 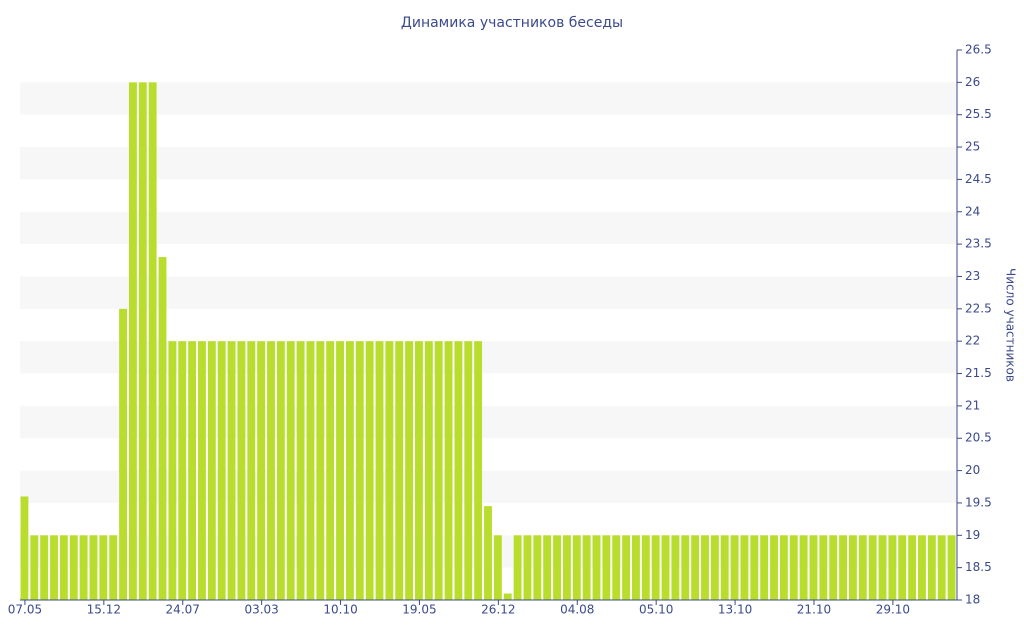 What do you see at coordinates (978, 50) in the screenshot?
I see `y-tick-label: 26.5` at bounding box center [978, 50].